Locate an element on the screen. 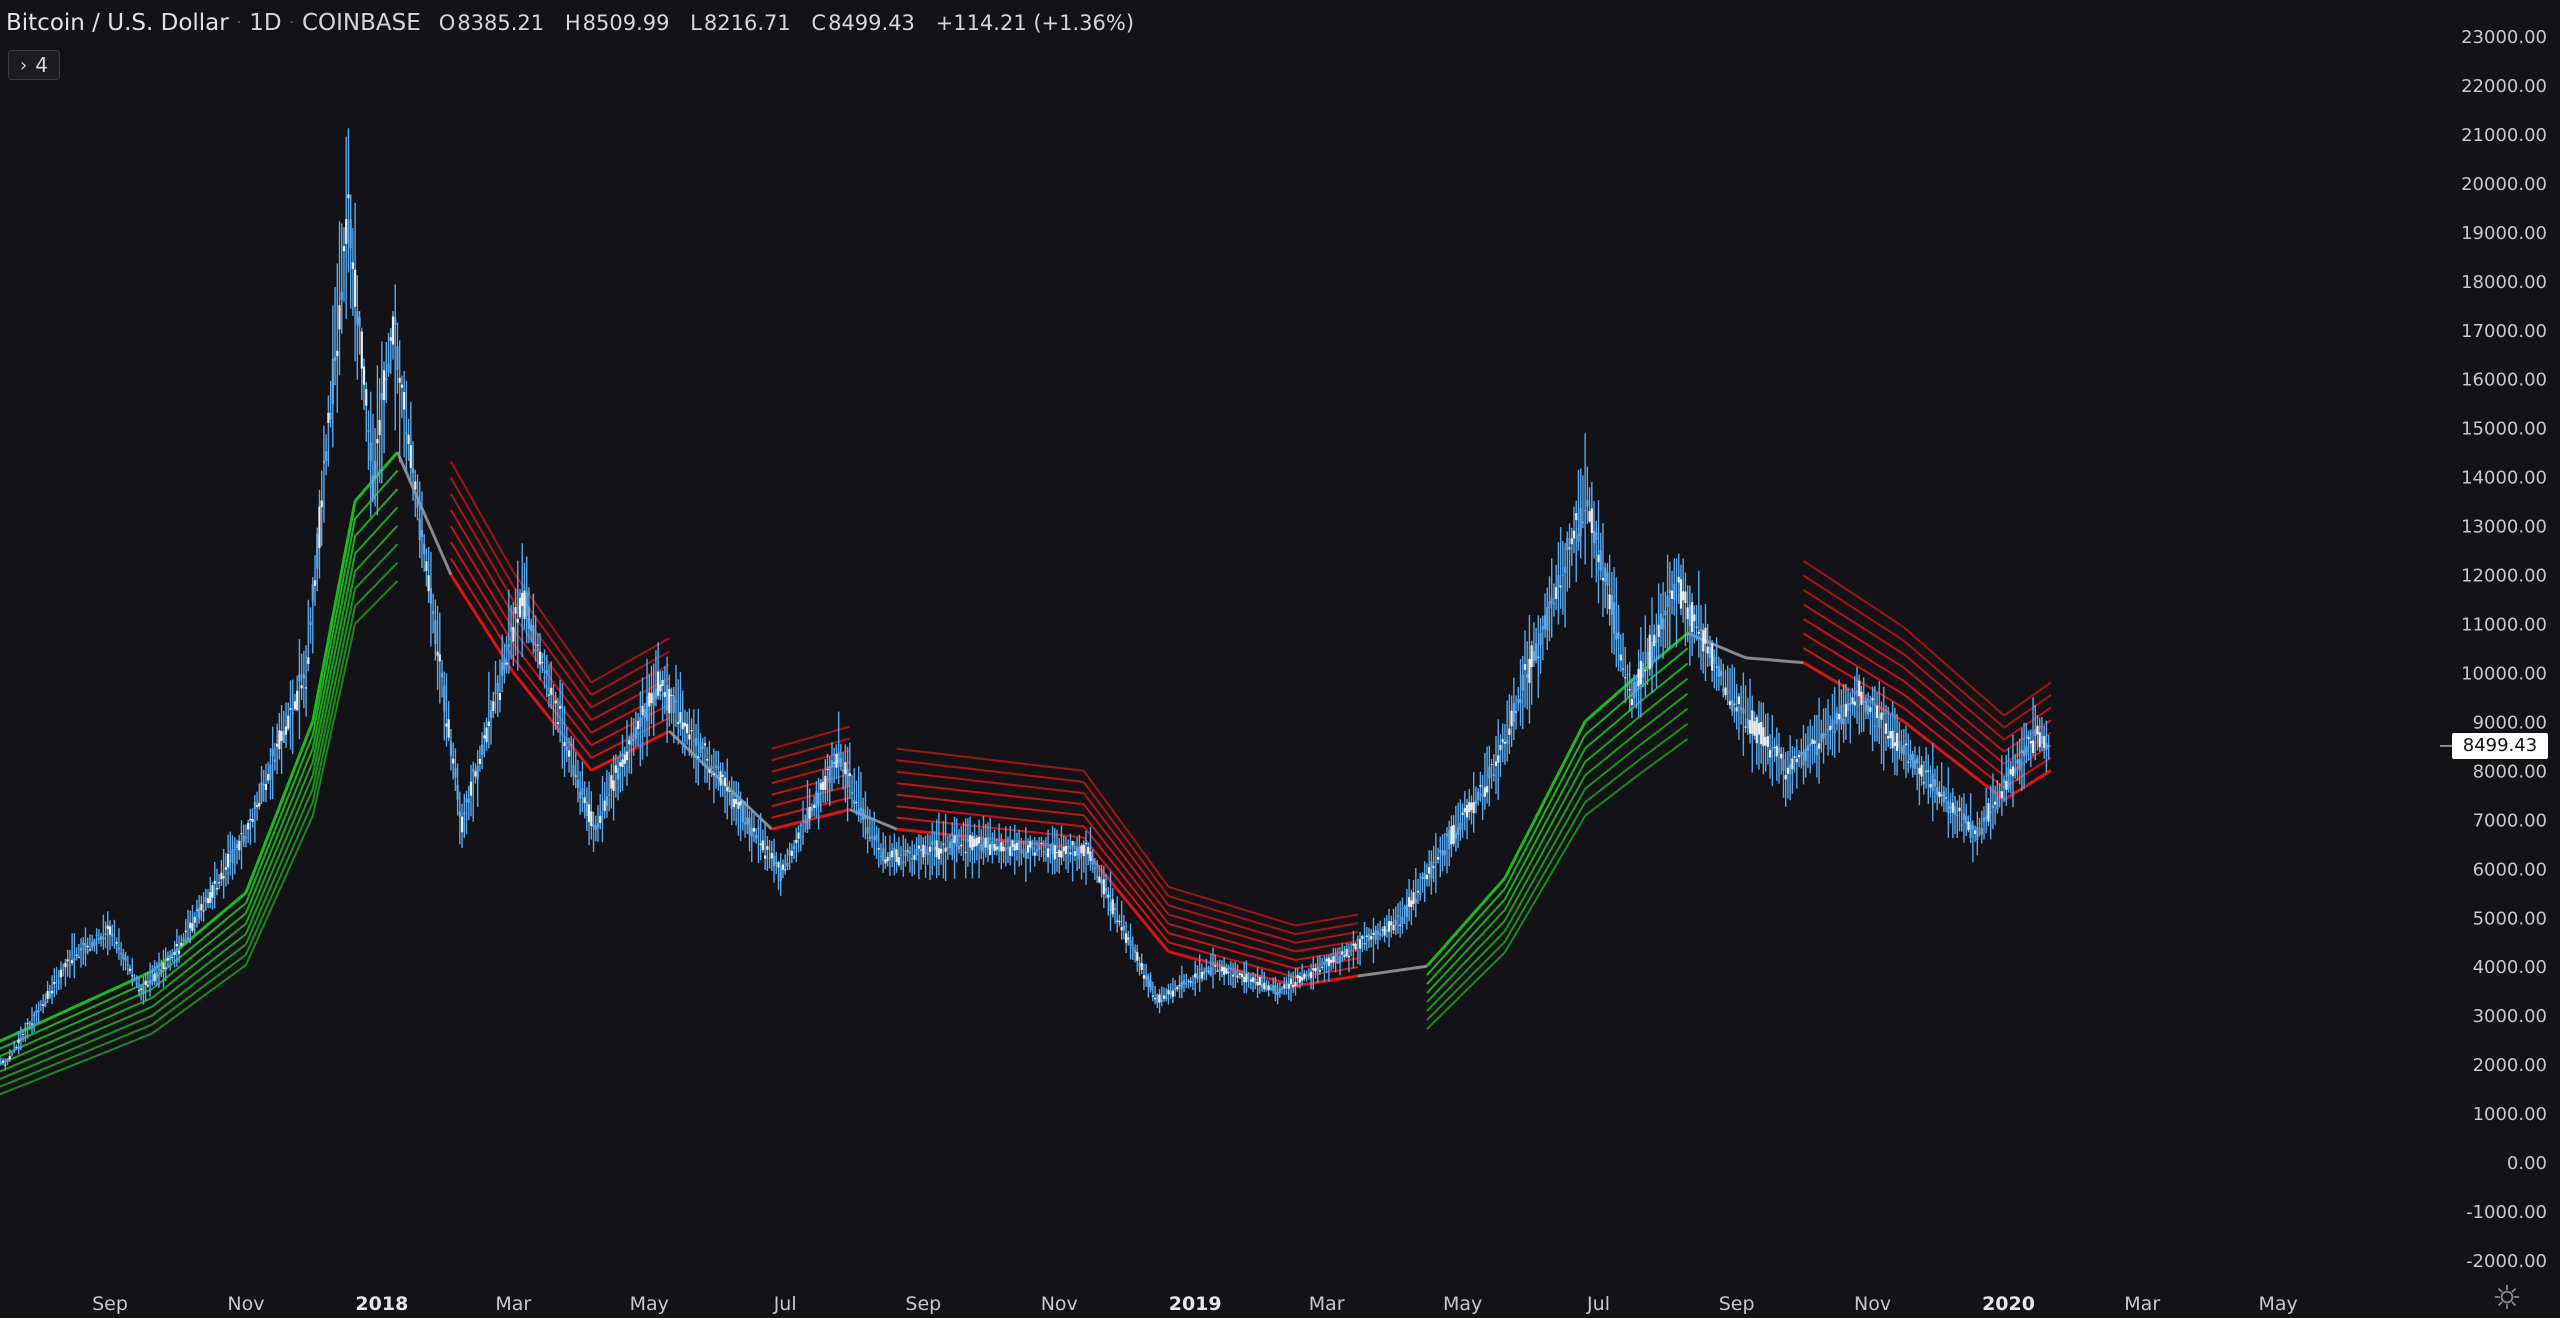 Image resolution: width=2560 pixels, height=1318 pixels. y-tick-label: 16000.00 is located at coordinates (2504, 380).